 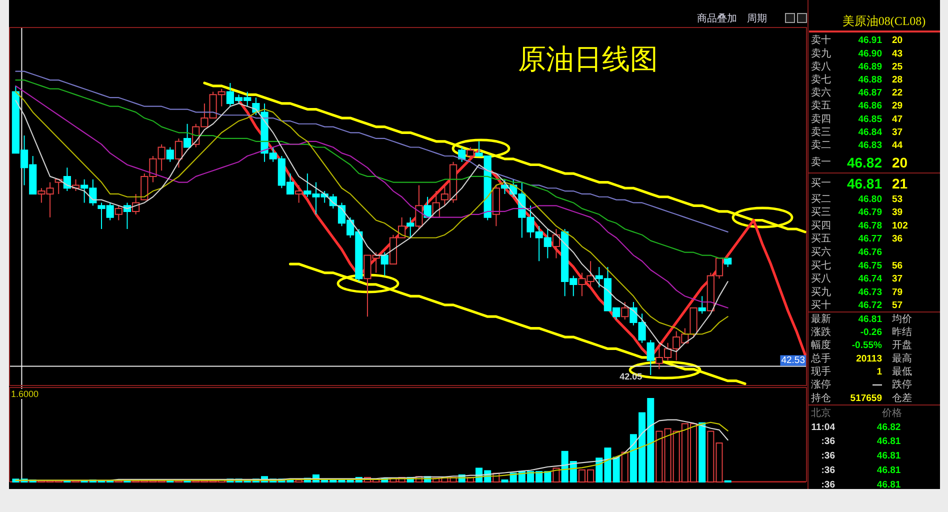 What do you see at coordinates (820, 358) in the screenshot?
I see `category-label: 总手` at bounding box center [820, 358].